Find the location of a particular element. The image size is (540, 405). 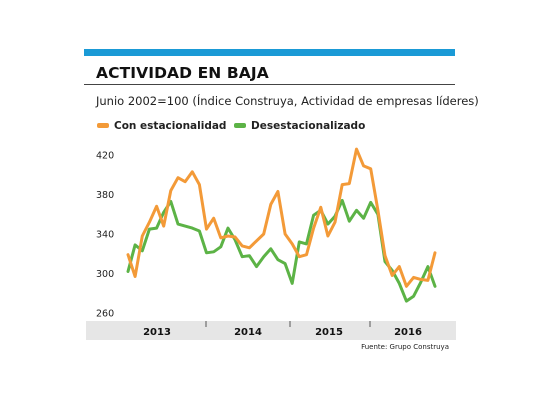

x-tick-label-2015: 2015 is located at coordinates (329, 332).